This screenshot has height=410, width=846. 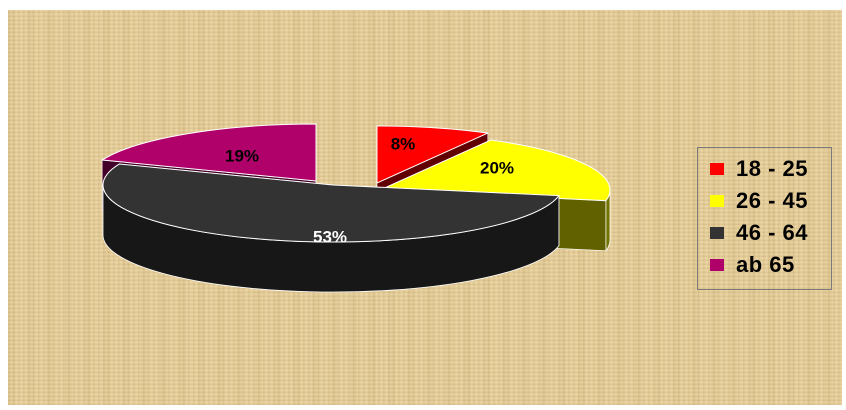 I want to click on data-label-46-64: 53%, so click(x=330, y=236).